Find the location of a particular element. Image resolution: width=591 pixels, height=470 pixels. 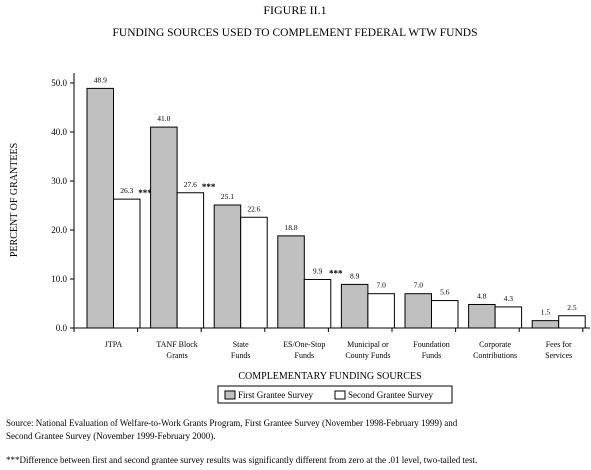

x-axis-title: COMPLEMENTARY FUNDING SOURCES is located at coordinates (329, 376).